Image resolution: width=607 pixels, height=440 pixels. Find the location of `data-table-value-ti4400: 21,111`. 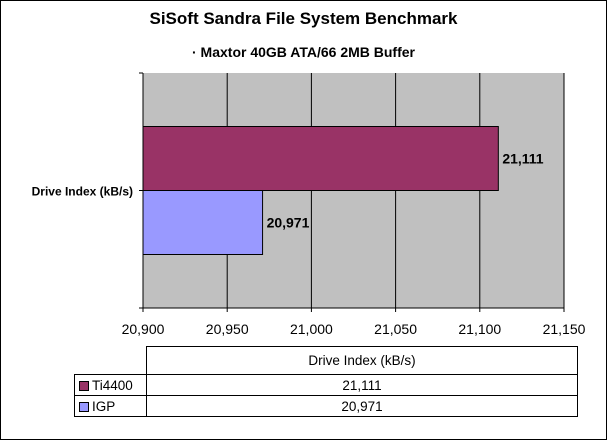

data-table-value-ti4400: 21,111 is located at coordinates (362, 385).